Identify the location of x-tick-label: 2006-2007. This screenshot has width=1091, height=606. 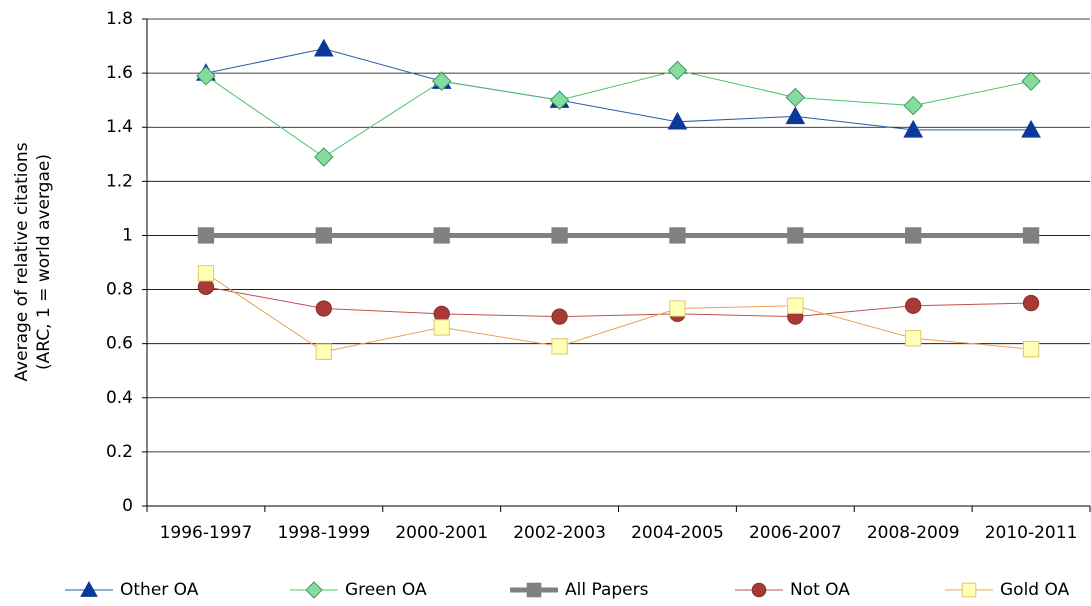
(795, 533).